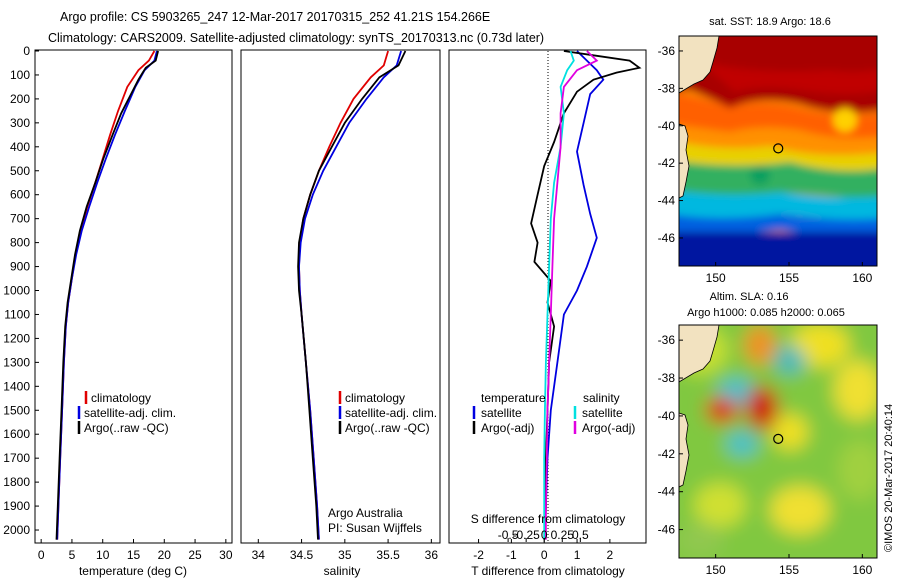 The height and width of the screenshot is (580, 900). I want to click on y-tick-label: 1100, so click(17, 314).